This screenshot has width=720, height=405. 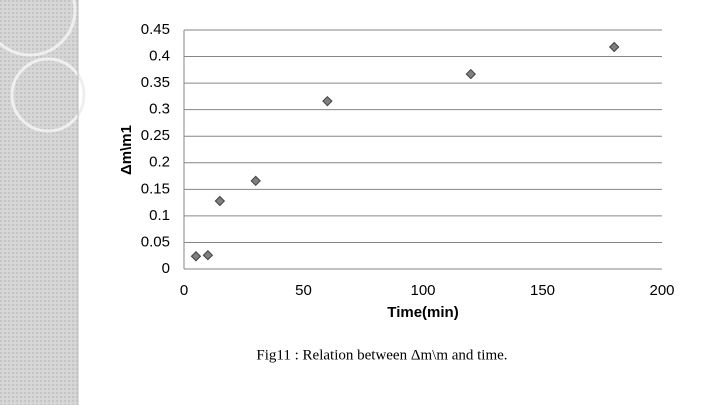 I want to click on y-tick-label: 0.35, so click(x=155, y=82).